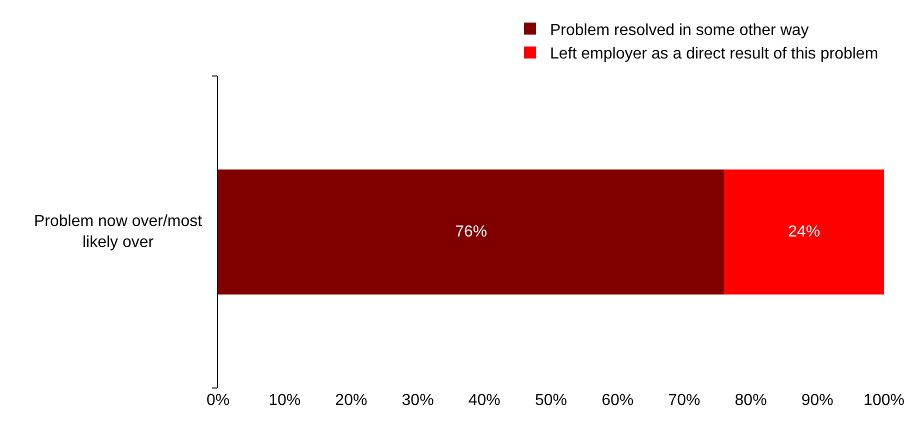 This screenshot has width=916, height=428. I want to click on data-label: 76%, so click(471, 232).